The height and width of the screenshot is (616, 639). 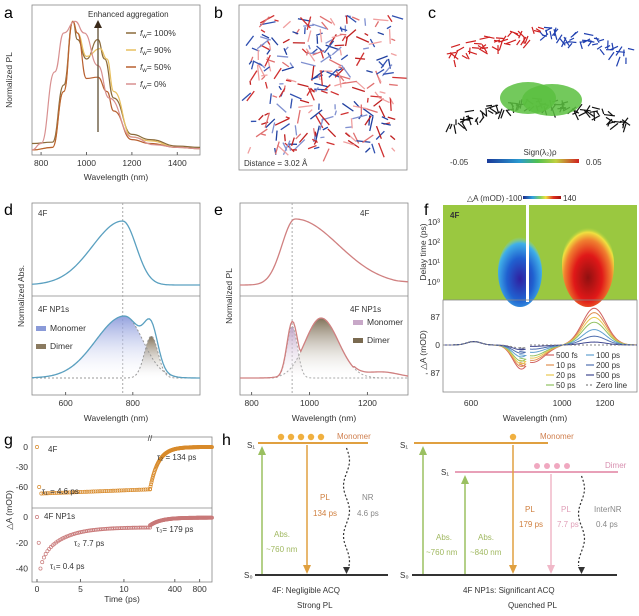 I want to click on y-axis-title-bottom: △A (mOD), so click(x=423, y=350).